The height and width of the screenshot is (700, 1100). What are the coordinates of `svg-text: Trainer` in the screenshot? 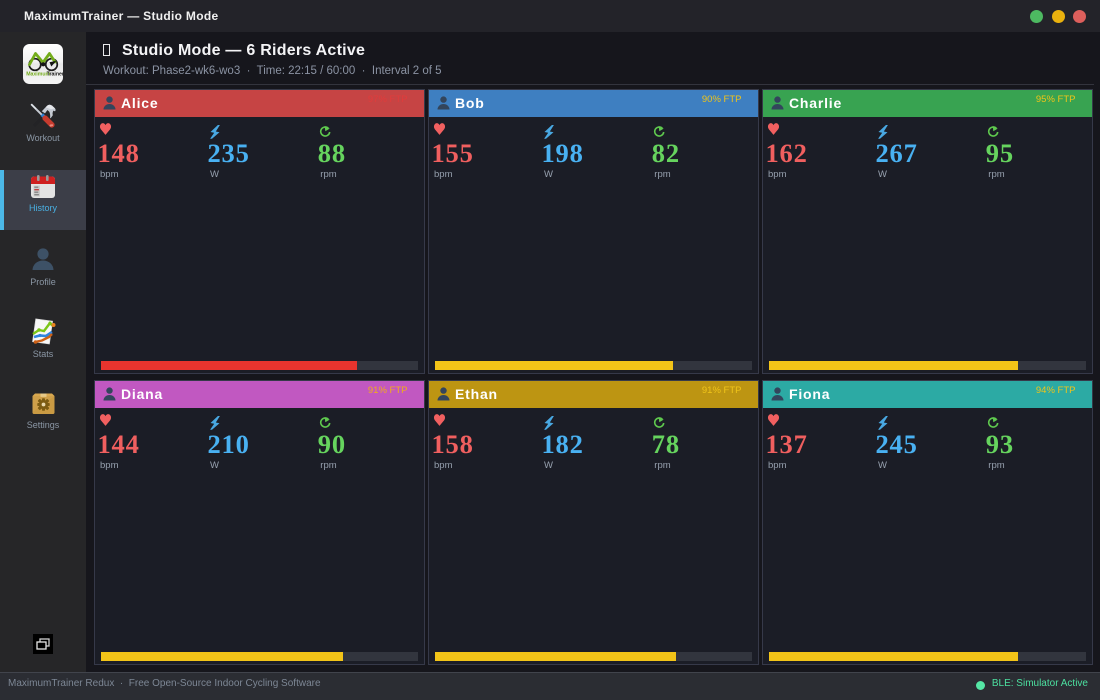 It's located at (55, 75).